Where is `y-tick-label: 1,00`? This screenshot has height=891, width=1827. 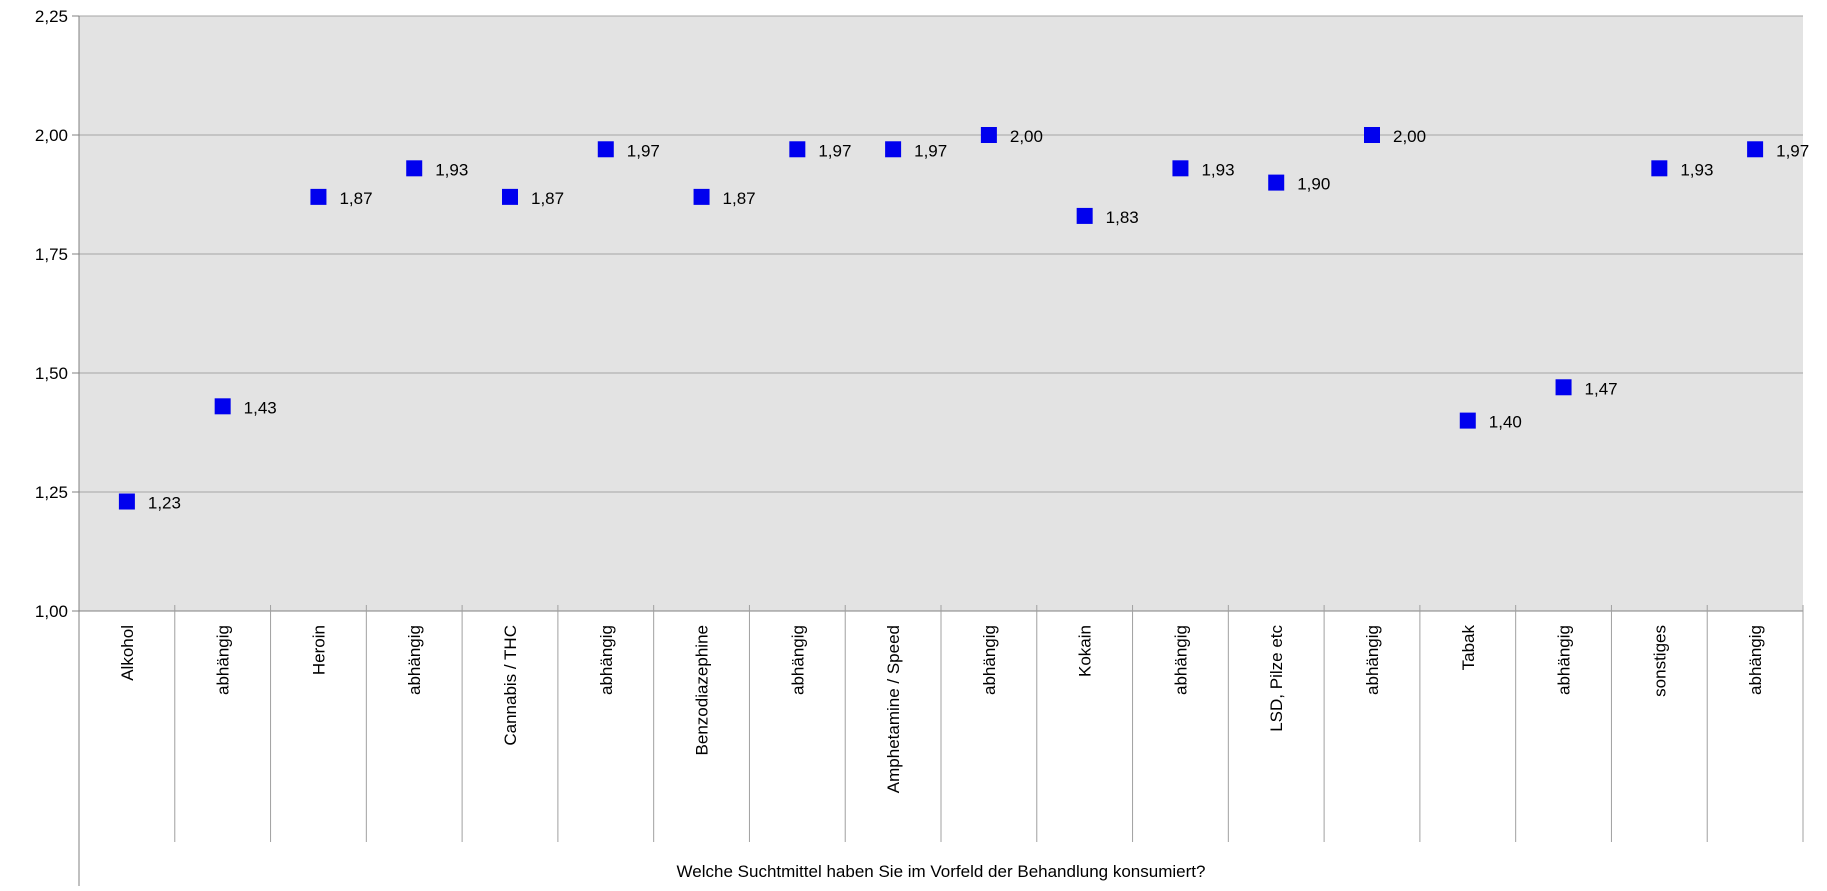 y-tick-label: 1,00 is located at coordinates (51, 611).